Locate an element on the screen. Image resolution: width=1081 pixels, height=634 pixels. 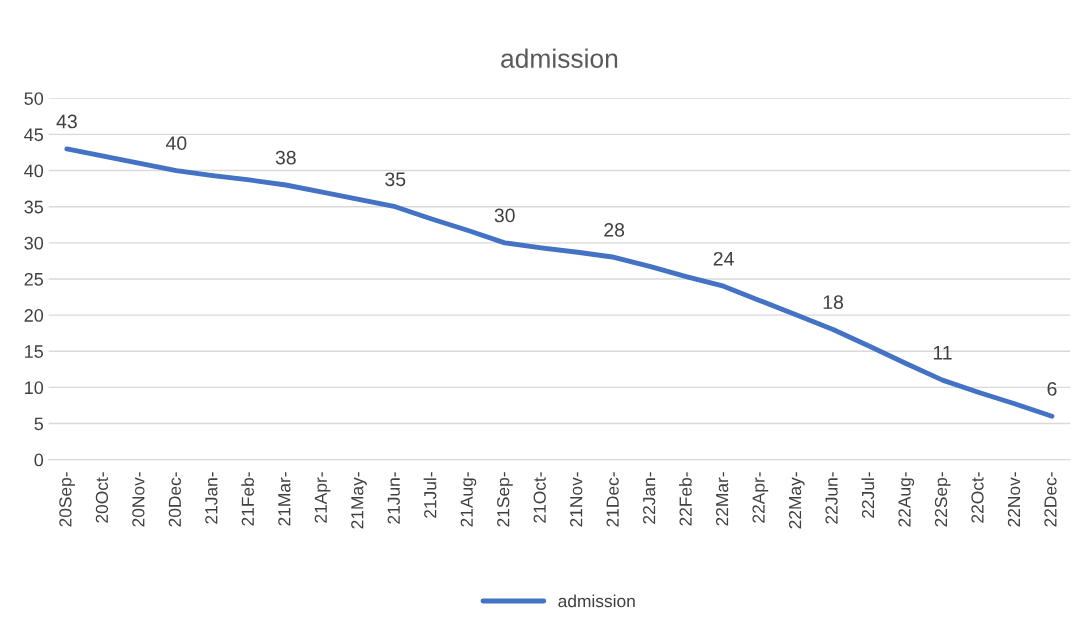
y-tick-label: 15 is located at coordinates (34, 351).